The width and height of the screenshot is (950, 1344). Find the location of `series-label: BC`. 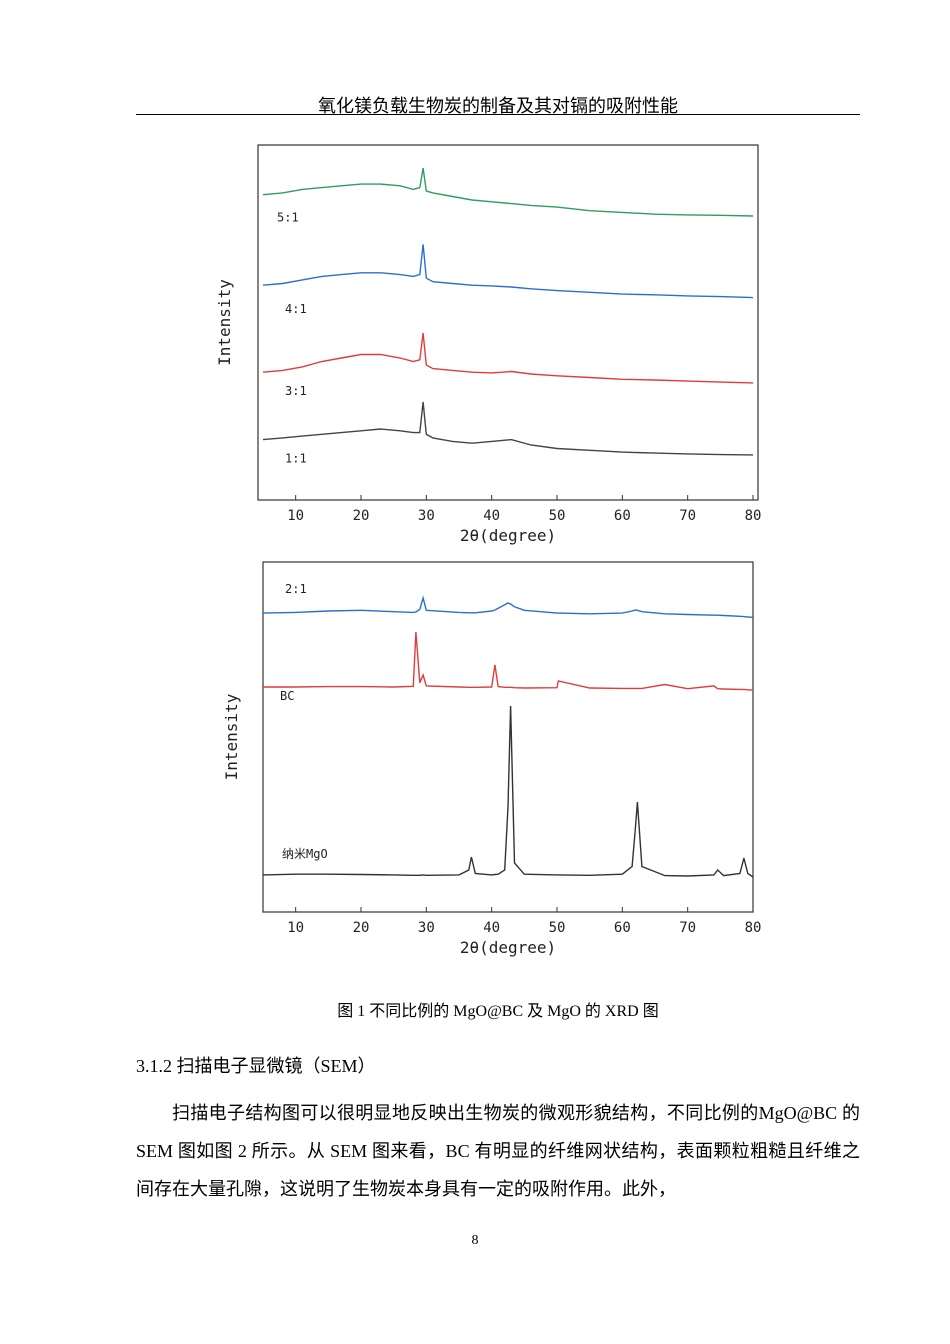

series-label: BC is located at coordinates (287, 696).